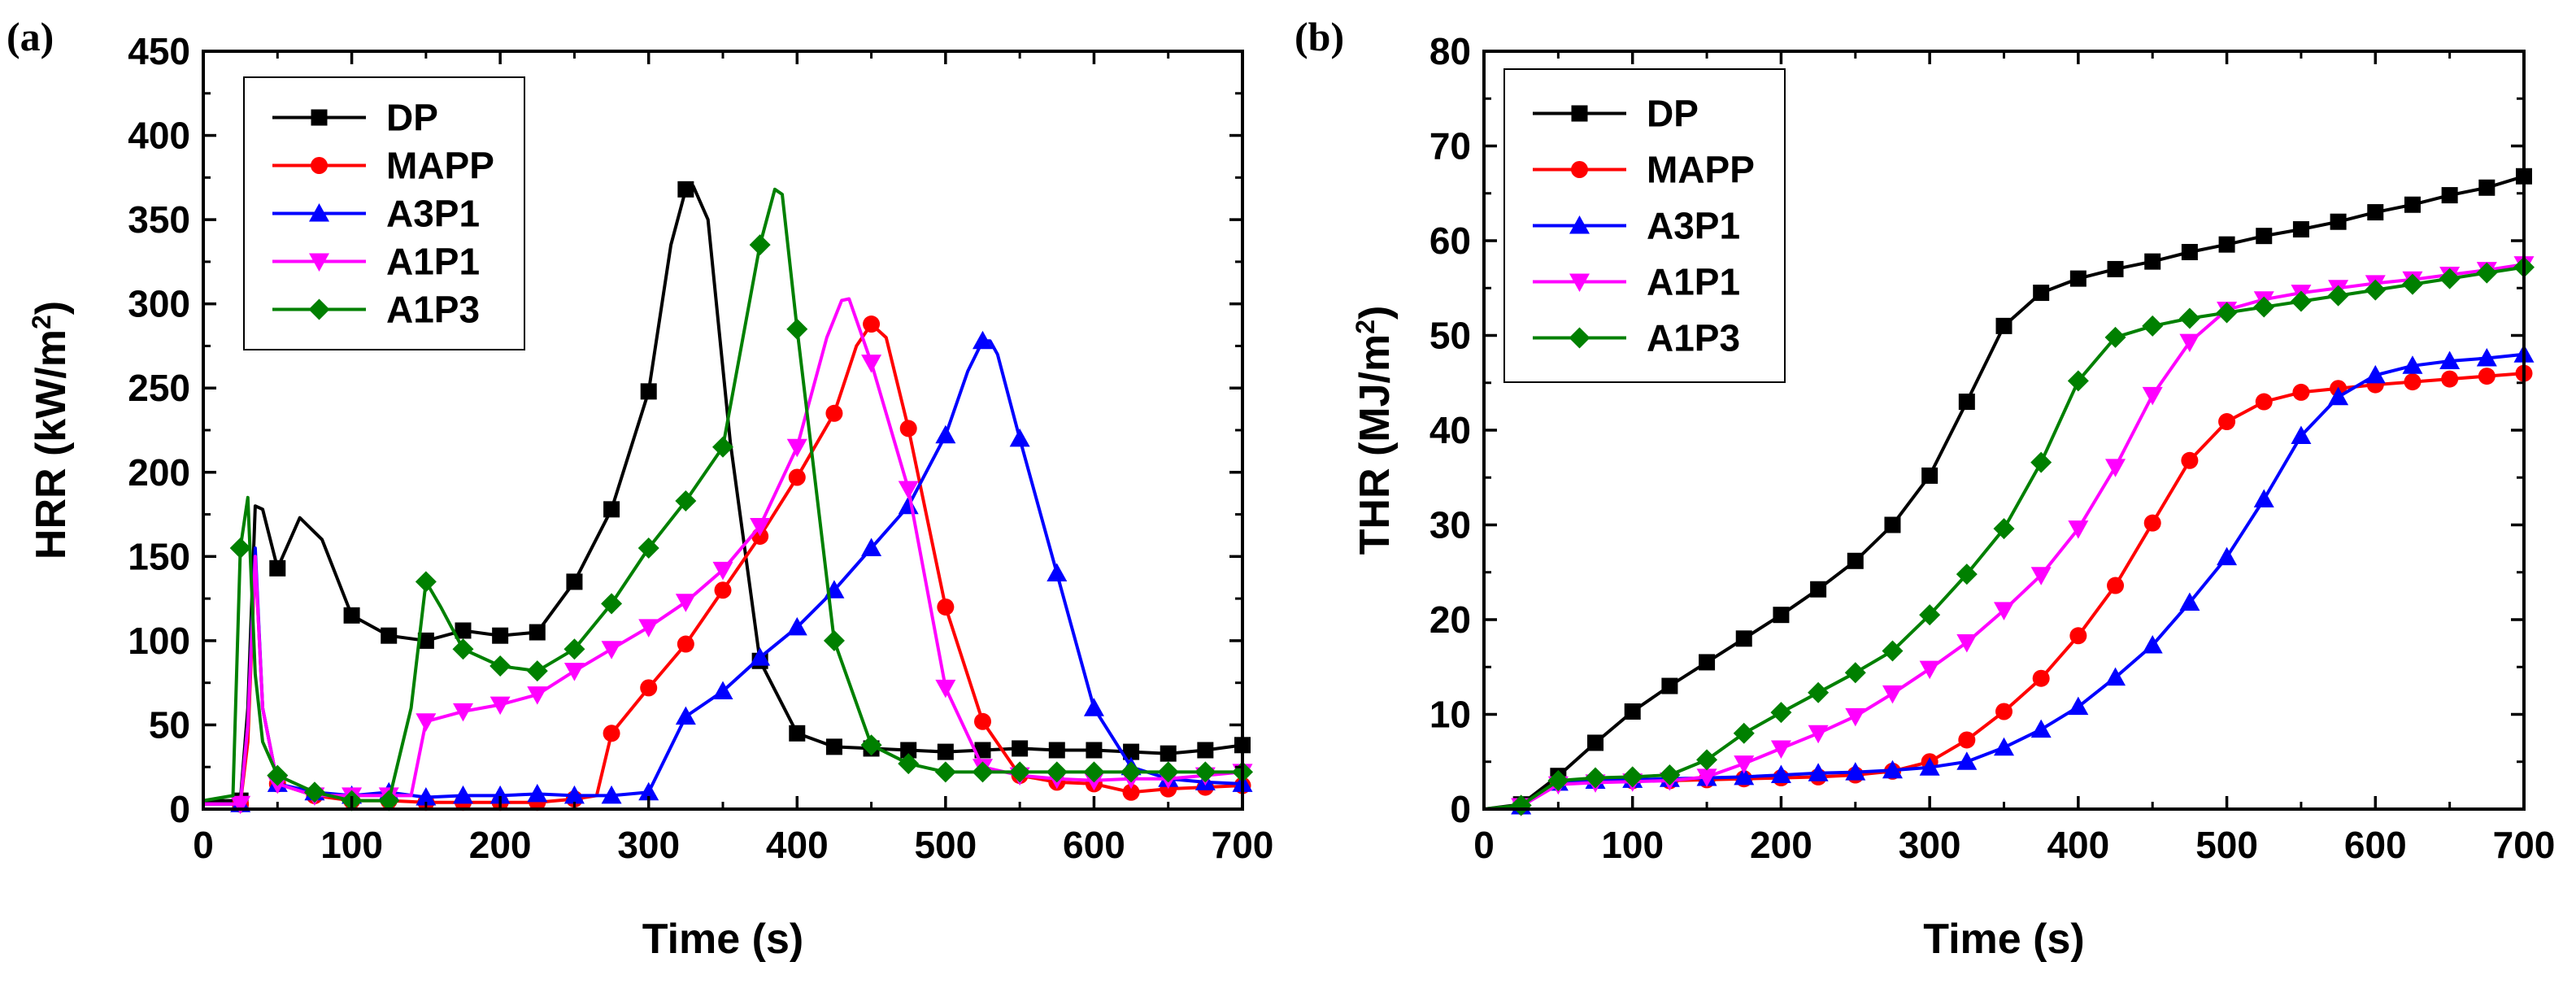  What do you see at coordinates (1450, 146) in the screenshot?
I see `y-tick-label: 70` at bounding box center [1450, 146].